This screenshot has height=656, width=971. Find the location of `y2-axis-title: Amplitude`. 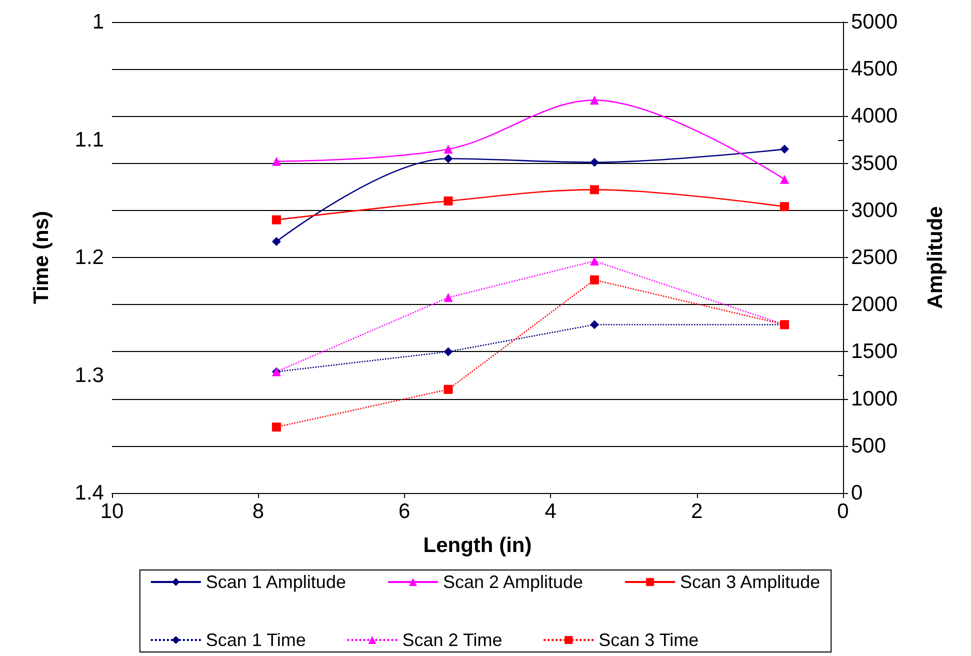

y2-axis-title: Amplitude is located at coordinates (935, 257).